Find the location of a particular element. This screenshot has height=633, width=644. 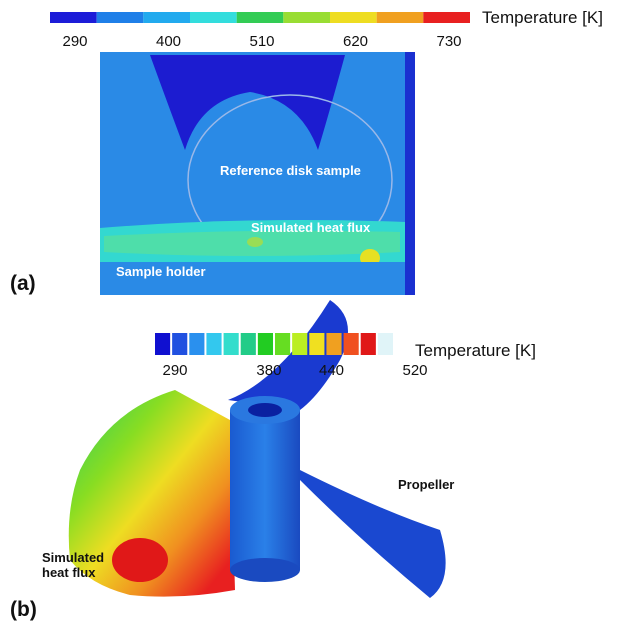

colorbar-tick-label: 440 is located at coordinates (332, 370).